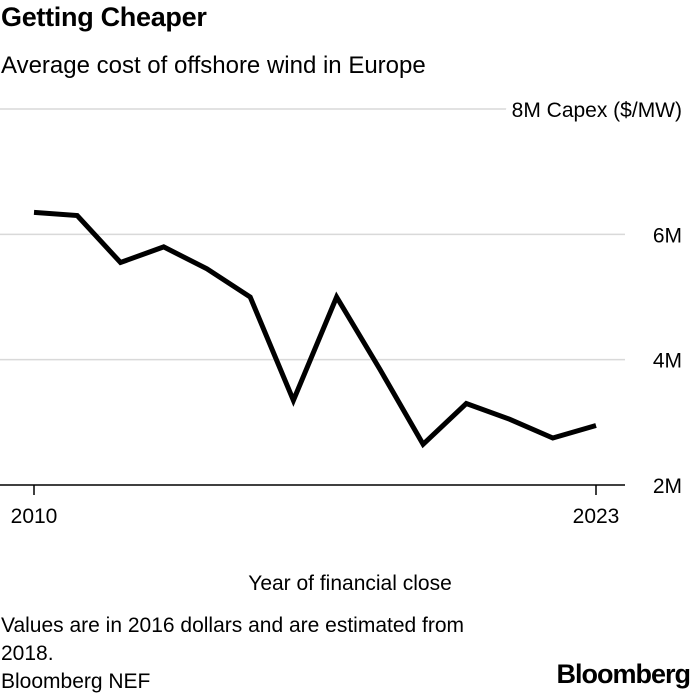 This screenshot has height=700, width=700. What do you see at coordinates (596, 516) in the screenshot?
I see `x-tick-label: 2023` at bounding box center [596, 516].